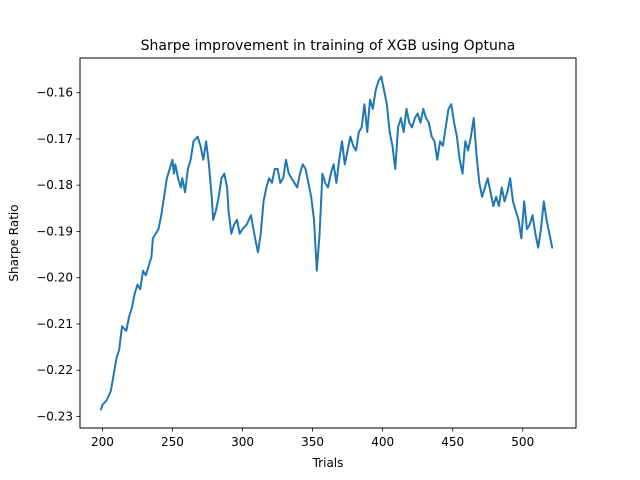 The width and height of the screenshot is (640, 480). Describe the element at coordinates (14, 242) in the screenshot. I see `y-axis-label: Sharpe Ratio` at that location.